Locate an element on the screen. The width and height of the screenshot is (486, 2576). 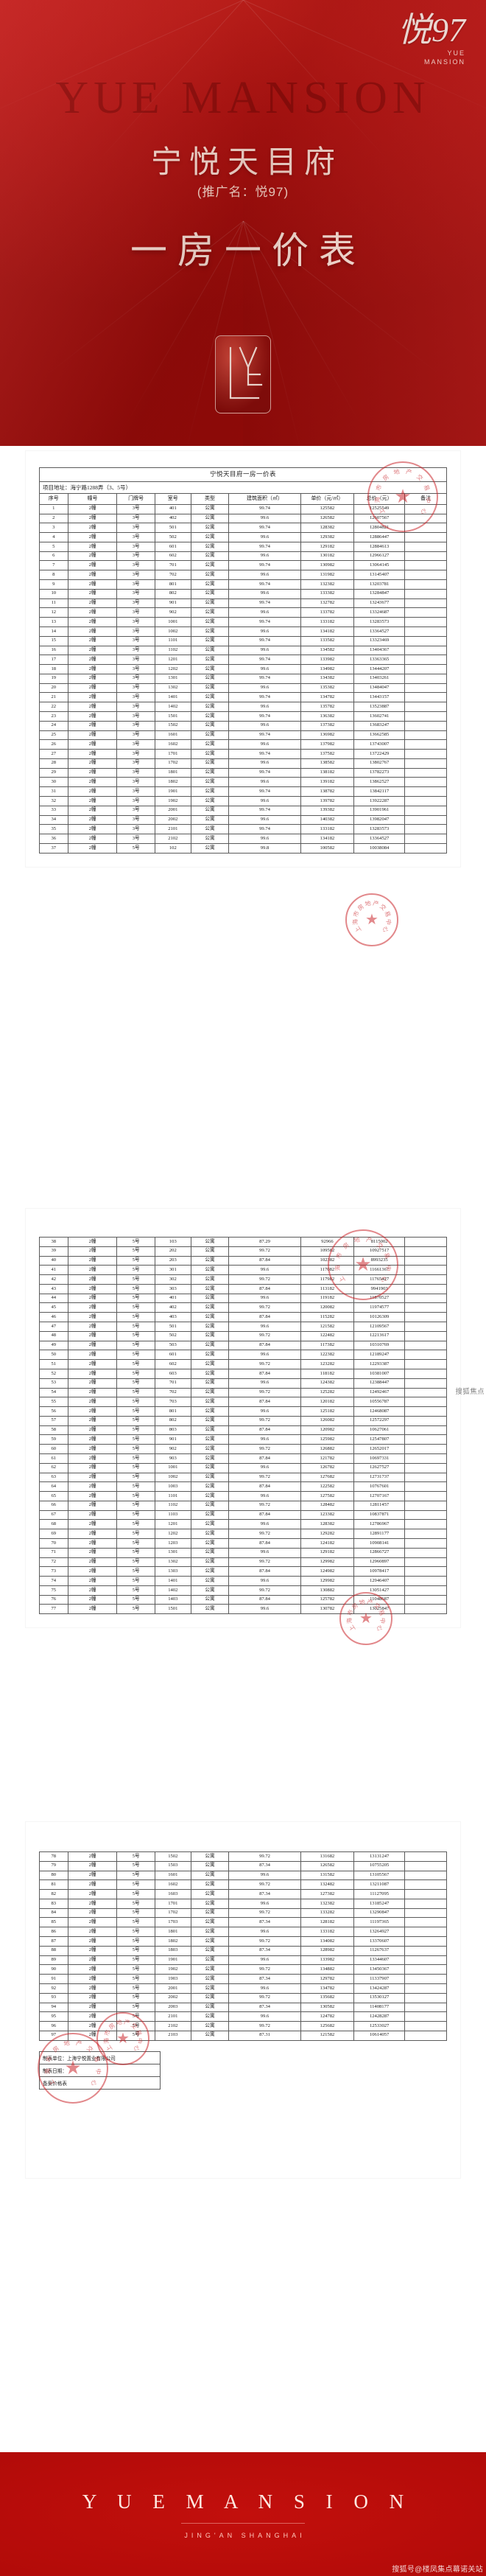
table-row: 48 2幢 5号 502 公寓 99.72 122482 12213617 is located at coordinates (243, 1335).